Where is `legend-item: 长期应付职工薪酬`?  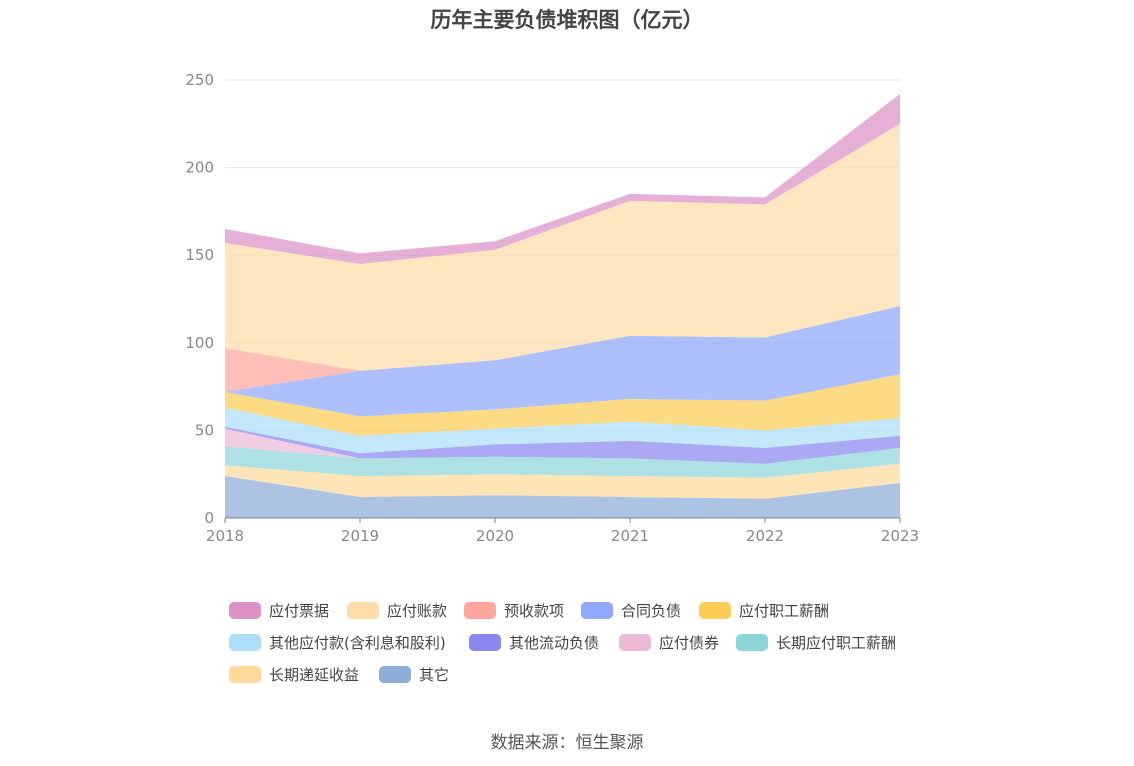
legend-item: 长期应付职工薪酬 is located at coordinates (816, 642).